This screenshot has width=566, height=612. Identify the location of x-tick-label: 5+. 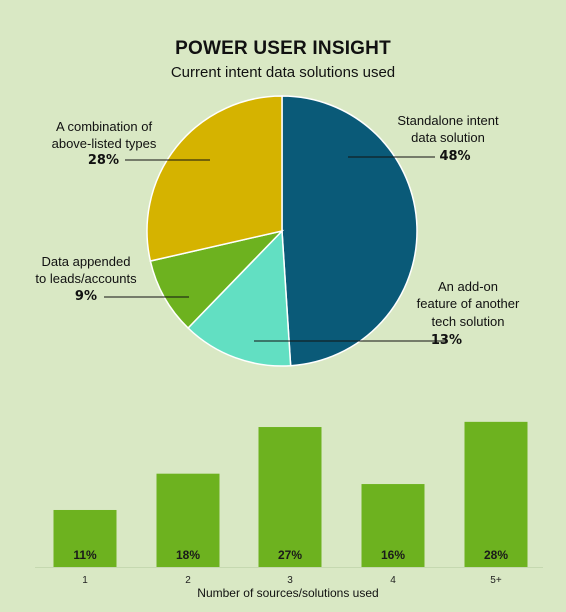
(496, 580).